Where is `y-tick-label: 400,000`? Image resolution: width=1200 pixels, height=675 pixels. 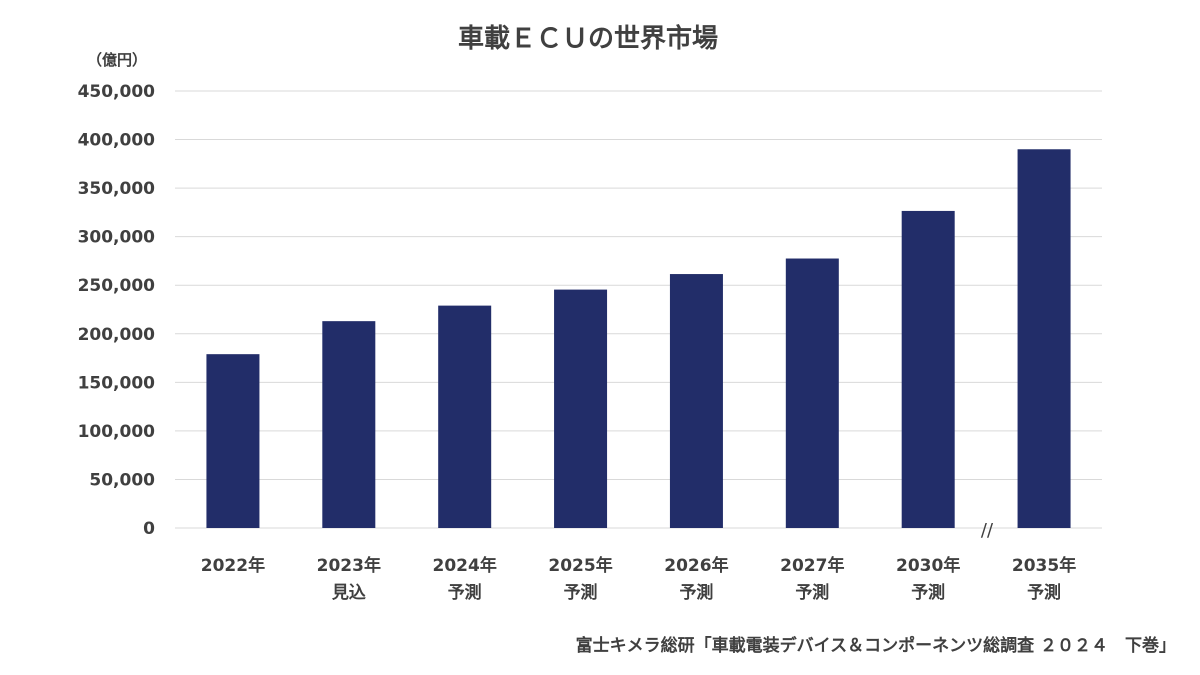
y-tick-label: 400,000 is located at coordinates (117, 141).